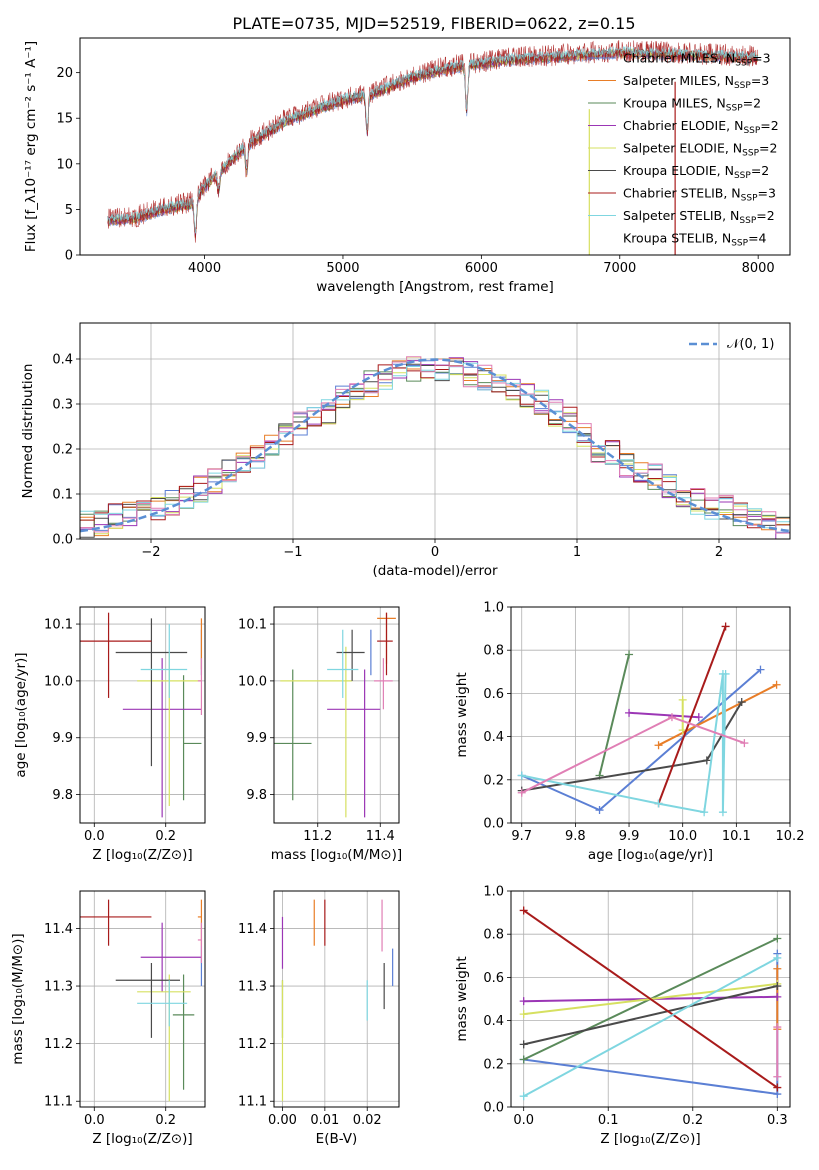 Image resolution: width=819 pixels, height=1170 pixels. I want to click on legend-entry: Kroupa STELIB, NSSP=4, so click(695, 240).